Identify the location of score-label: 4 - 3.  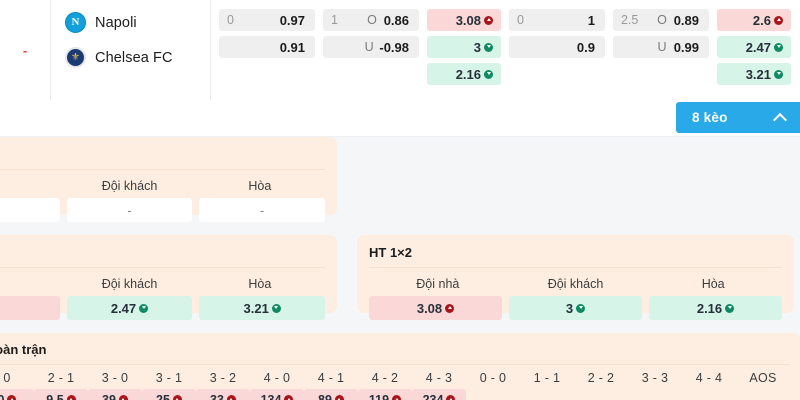
(439, 378).